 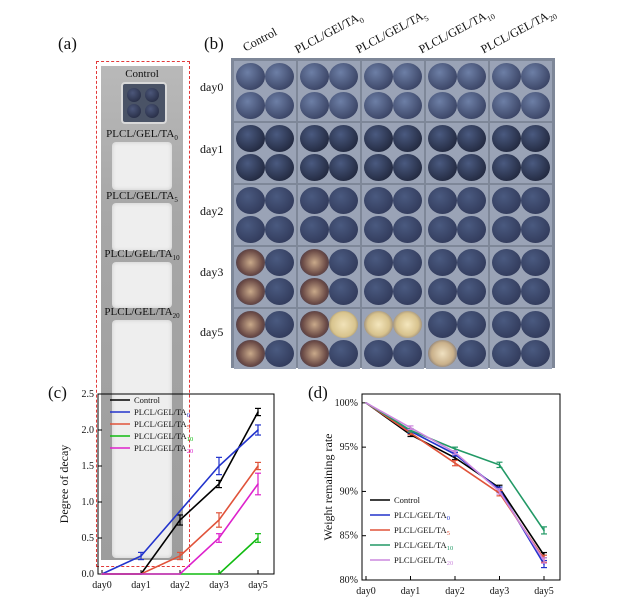 I want to click on x-tick-label: day3, so click(x=218, y=585).